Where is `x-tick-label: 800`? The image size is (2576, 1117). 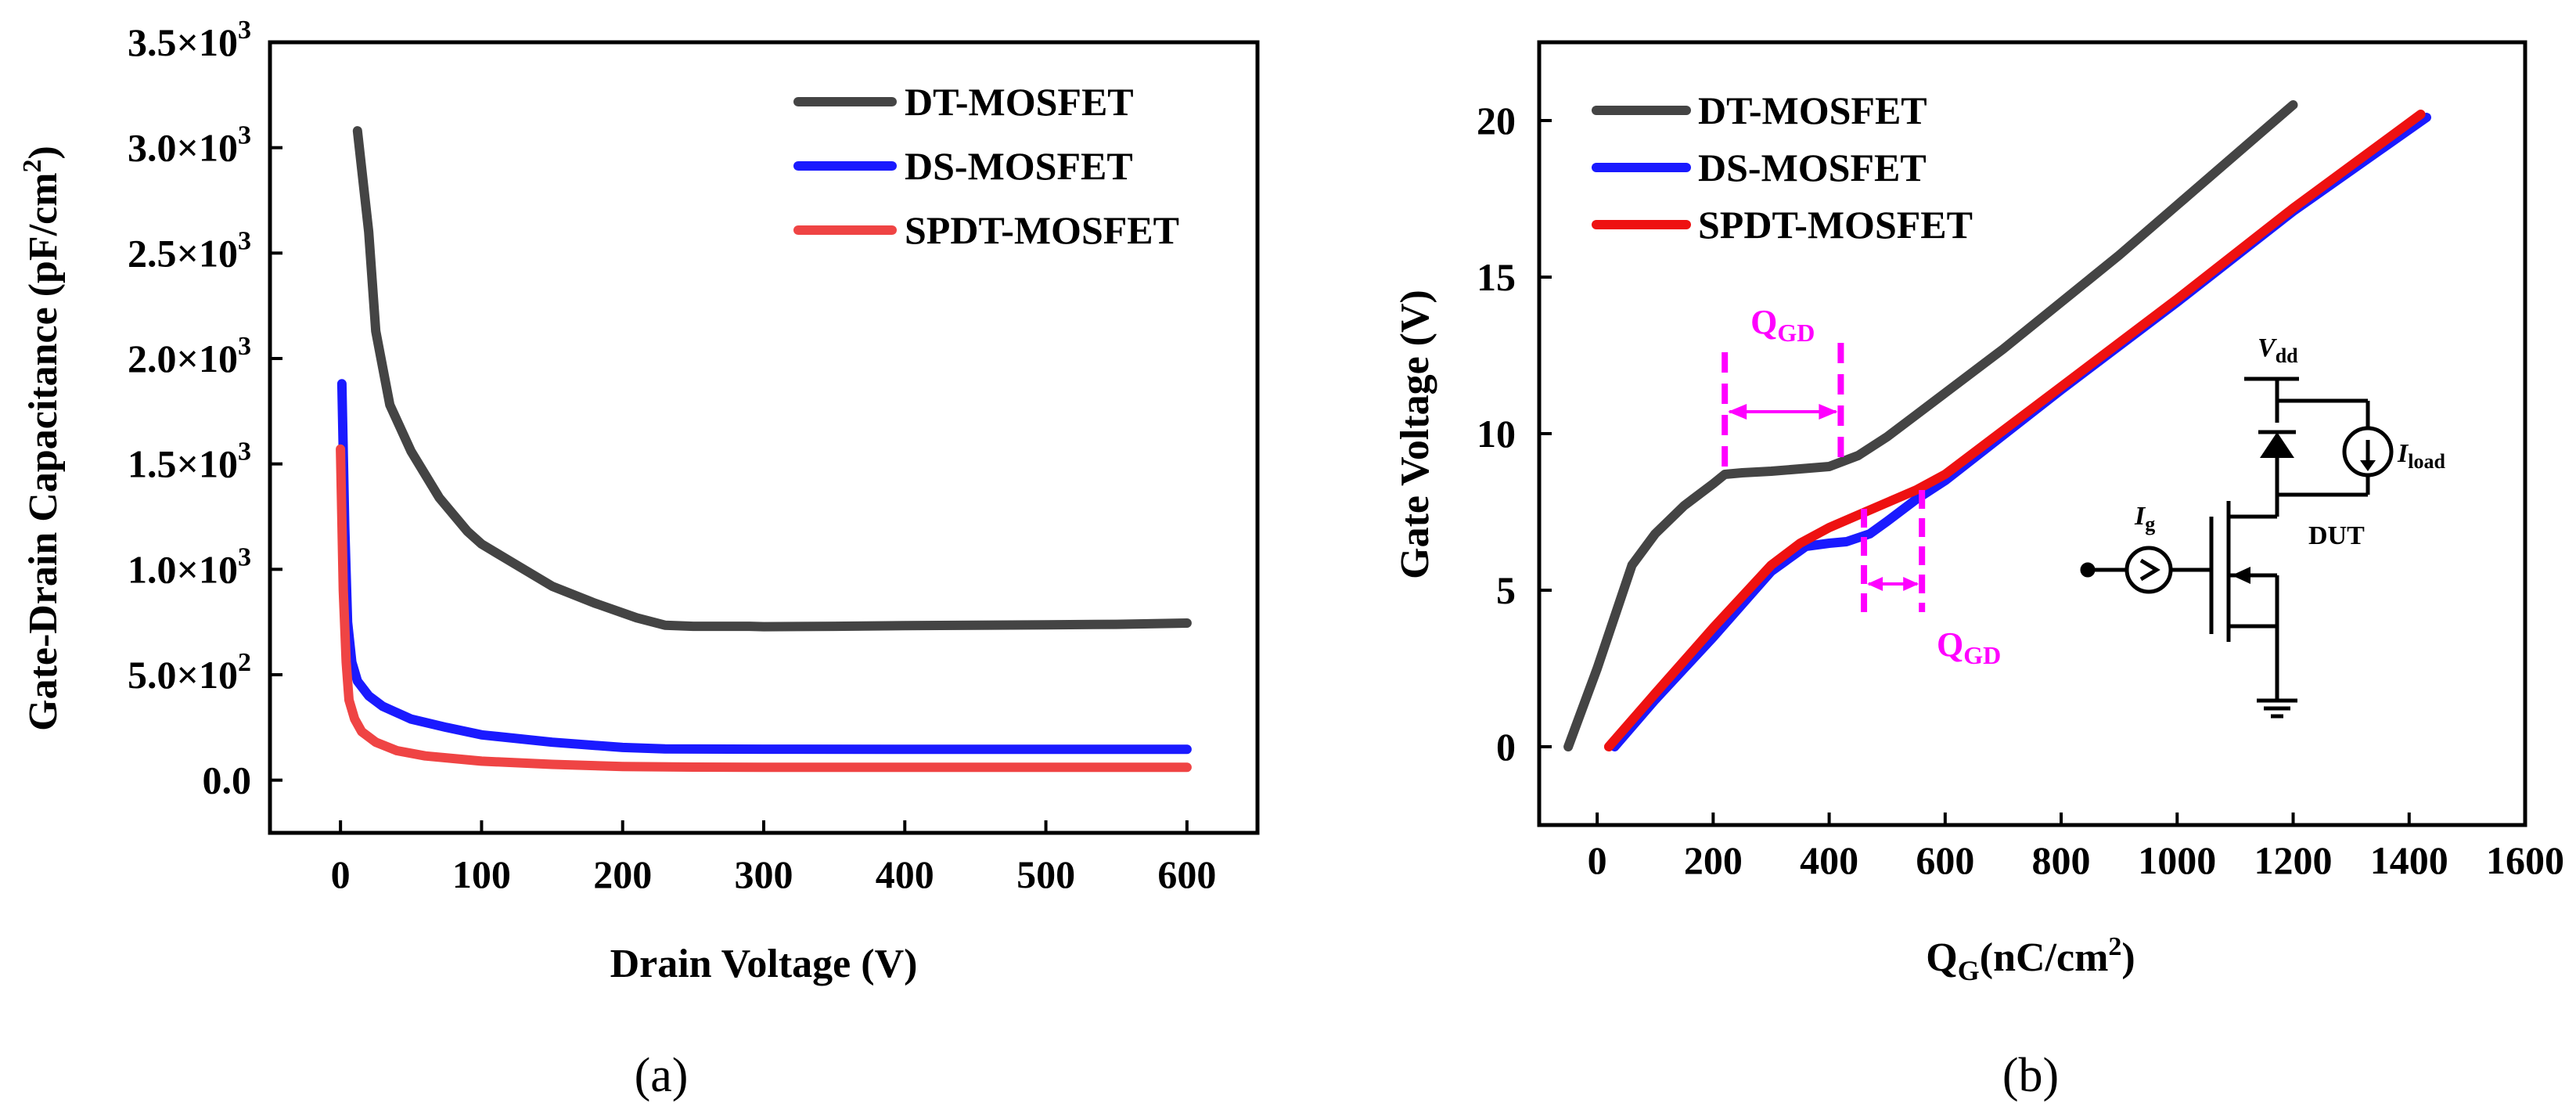
x-tick-label: 800 is located at coordinates (2062, 860).